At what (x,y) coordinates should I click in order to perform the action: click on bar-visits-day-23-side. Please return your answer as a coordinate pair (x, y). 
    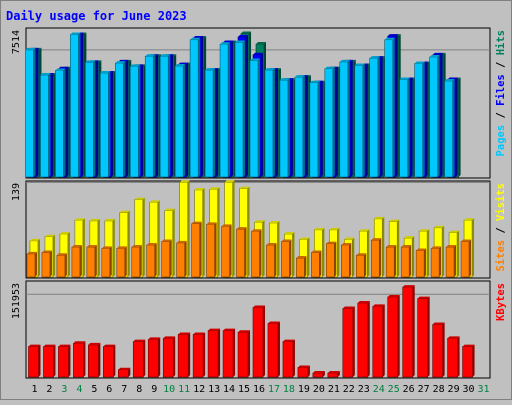
    Looking at the image, I should click on (368, 253).